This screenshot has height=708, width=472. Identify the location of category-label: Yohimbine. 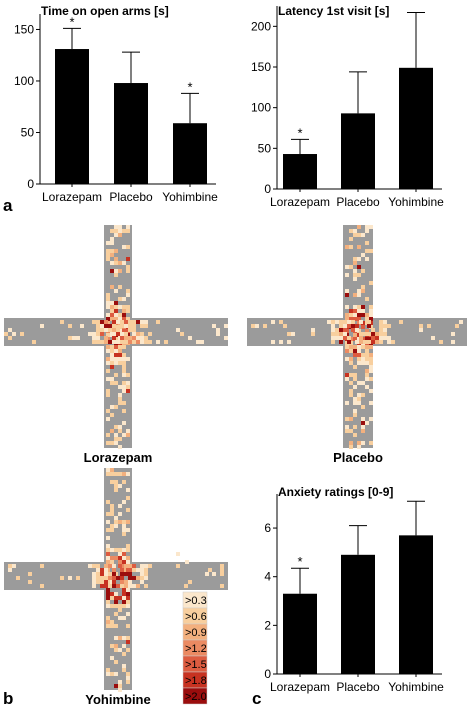
(416, 202).